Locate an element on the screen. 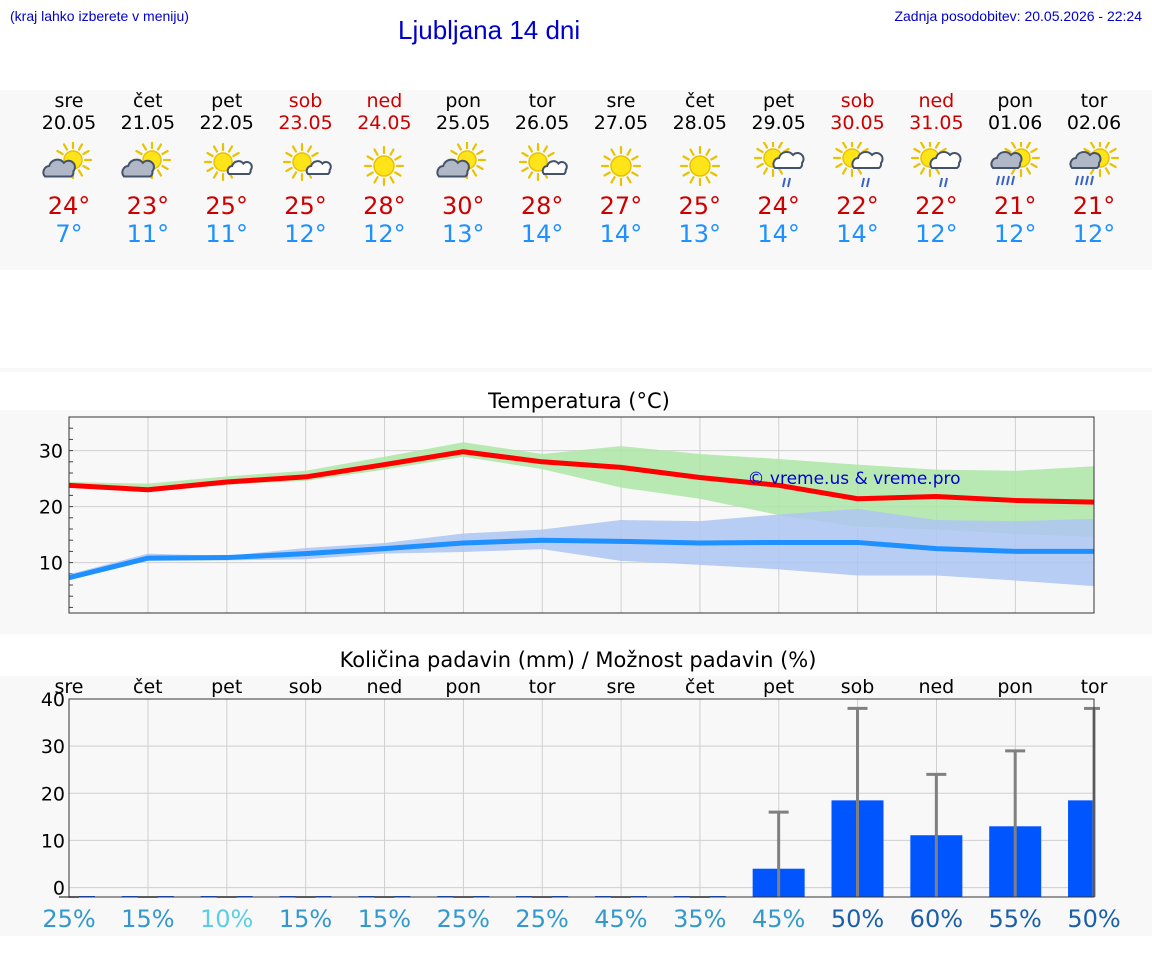 This screenshot has width=1152, height=975. day-date: 01.06 is located at coordinates (1015, 123).